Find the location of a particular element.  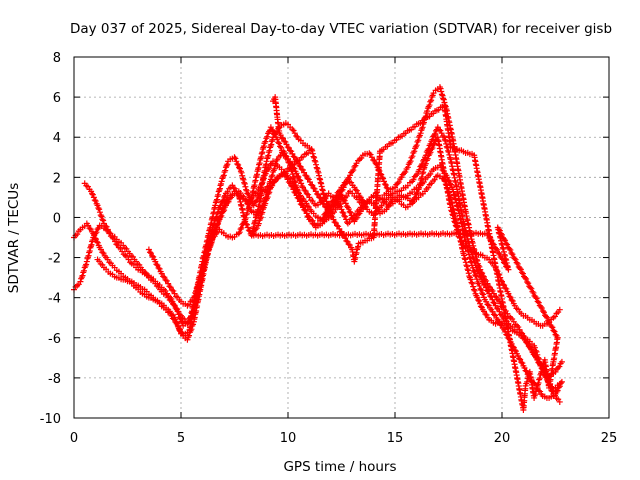

y-axis-label: SDTVAR / TECUs is located at coordinates (14, 238).